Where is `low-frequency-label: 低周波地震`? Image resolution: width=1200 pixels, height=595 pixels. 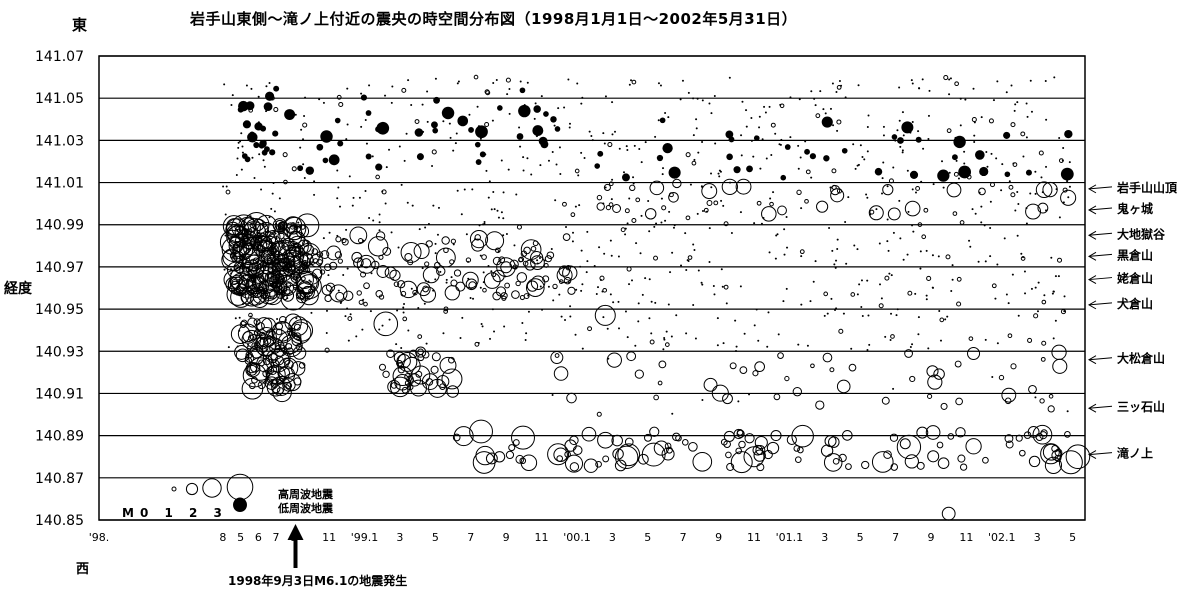 low-frequency-label: 低周波地震 is located at coordinates (305, 508).